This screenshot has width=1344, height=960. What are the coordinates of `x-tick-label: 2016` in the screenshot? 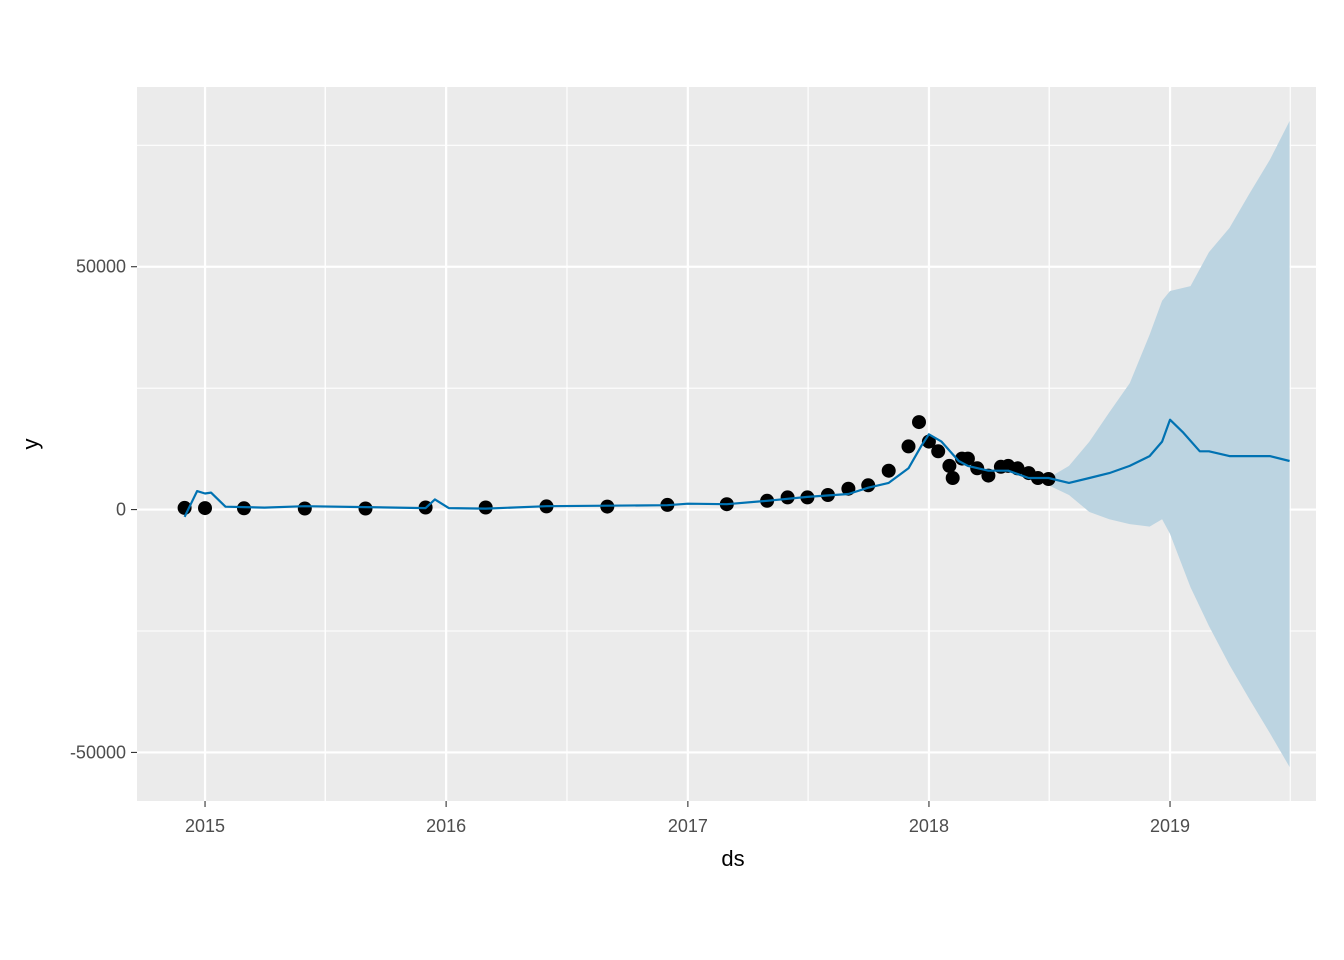 It's located at (446, 826).